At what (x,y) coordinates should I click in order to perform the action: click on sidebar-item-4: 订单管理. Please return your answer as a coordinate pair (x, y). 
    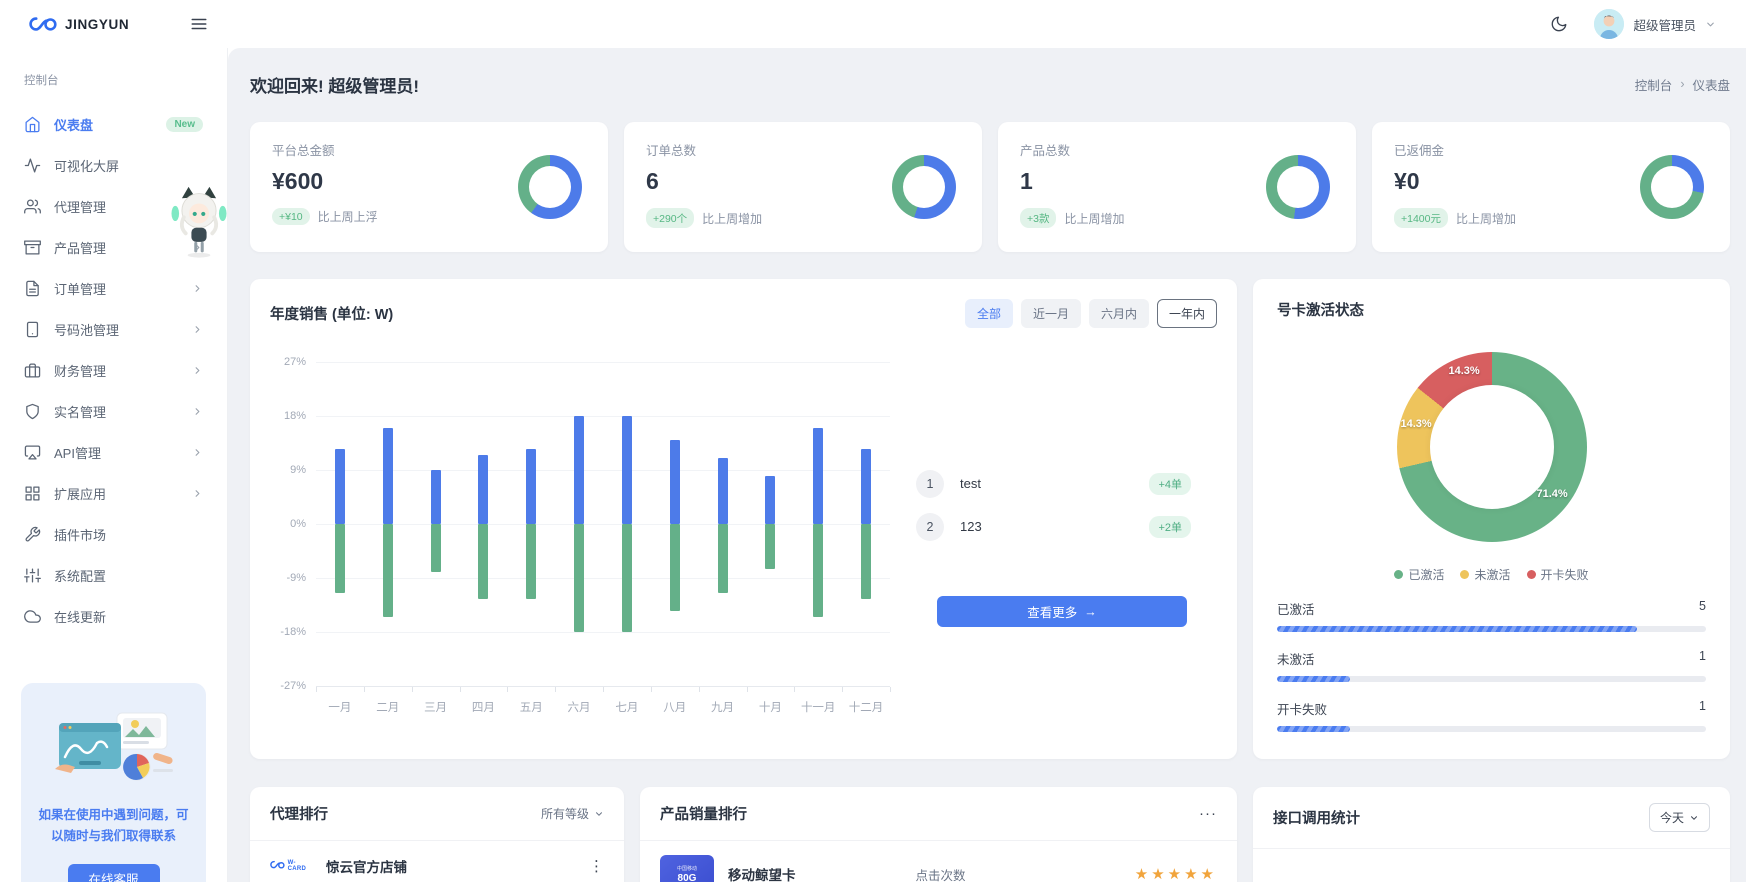
    Looking at the image, I should click on (113, 288).